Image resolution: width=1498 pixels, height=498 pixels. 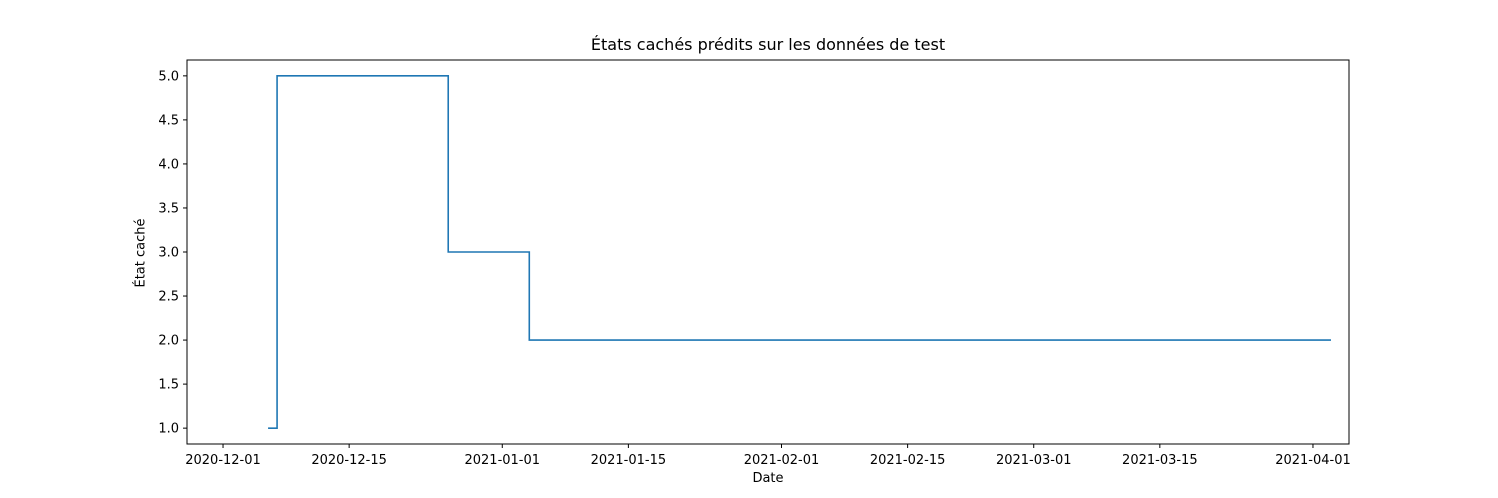 What do you see at coordinates (168, 164) in the screenshot?
I see `y-tick-label: 4.0` at bounding box center [168, 164].